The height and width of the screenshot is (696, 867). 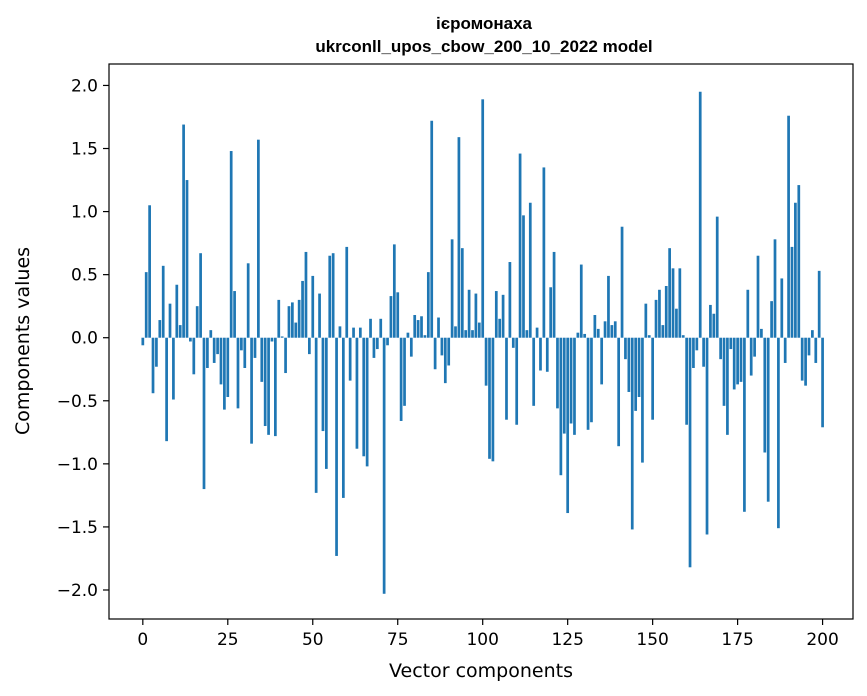 I want to click on y-tick-label: 0.5, so click(x=84, y=276).